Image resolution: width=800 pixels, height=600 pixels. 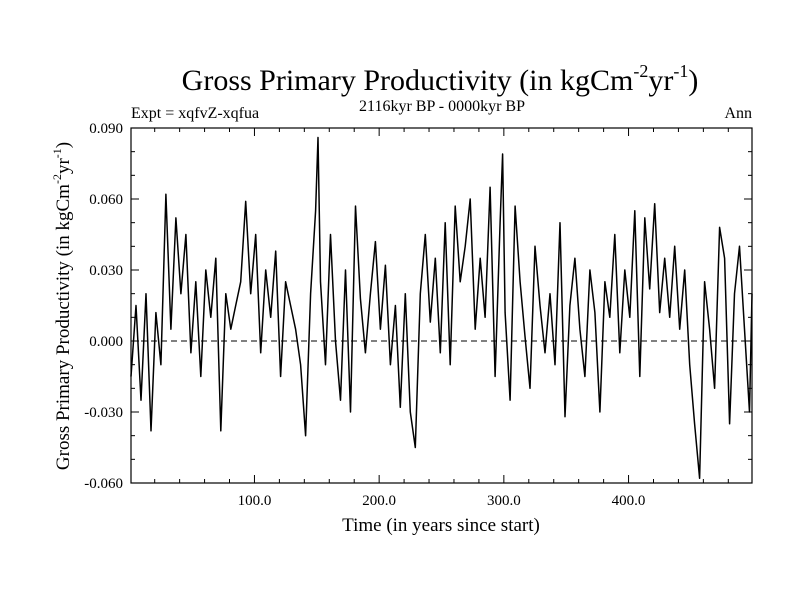 I want to click on y-axis-label-end: ), so click(x=63, y=145).